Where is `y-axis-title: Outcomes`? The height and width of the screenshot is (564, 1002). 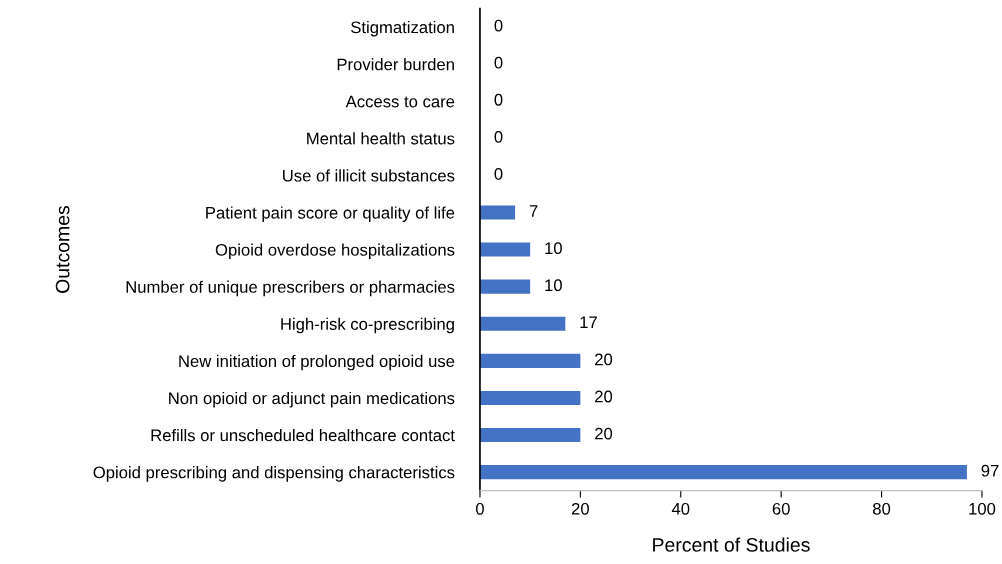
y-axis-title: Outcomes is located at coordinates (62, 249).